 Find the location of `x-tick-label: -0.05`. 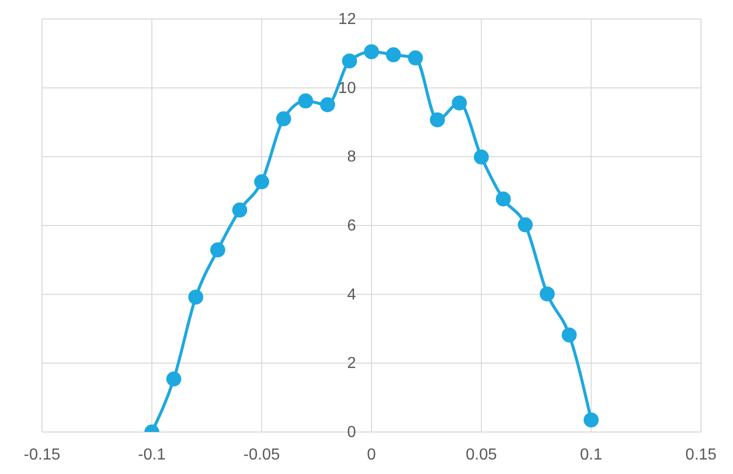

x-tick-label: -0.05 is located at coordinates (261, 455).